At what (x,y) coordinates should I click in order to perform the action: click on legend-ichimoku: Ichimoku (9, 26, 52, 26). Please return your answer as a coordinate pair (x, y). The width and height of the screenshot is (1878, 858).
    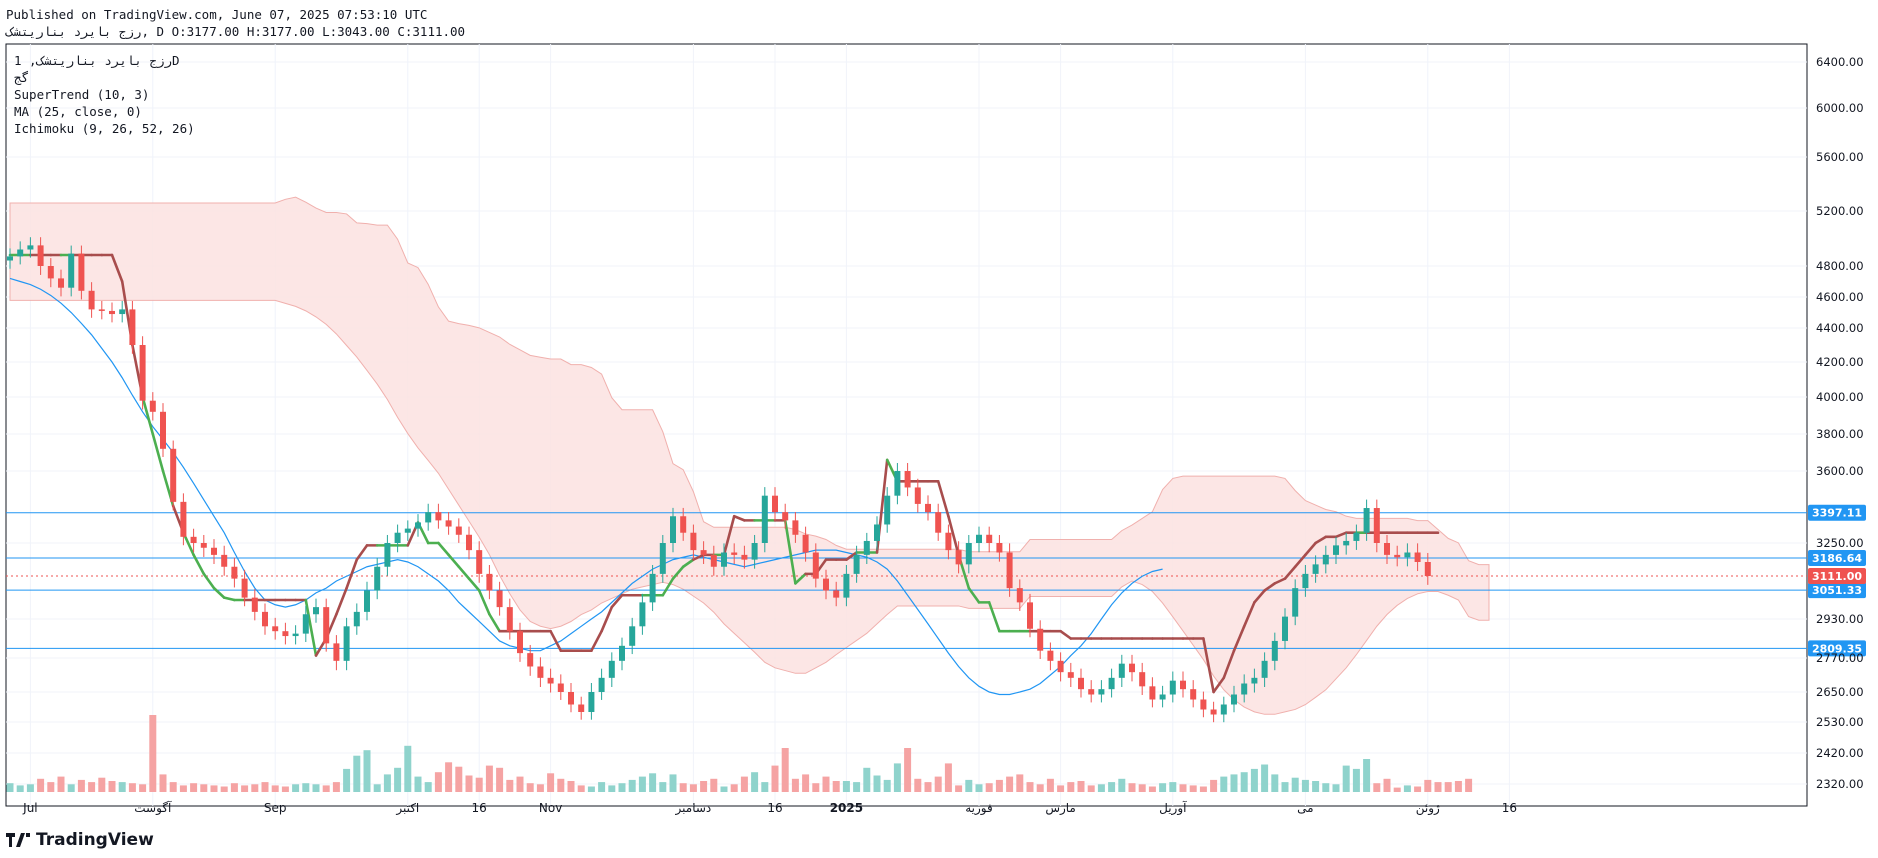
    Looking at the image, I should click on (104, 128).